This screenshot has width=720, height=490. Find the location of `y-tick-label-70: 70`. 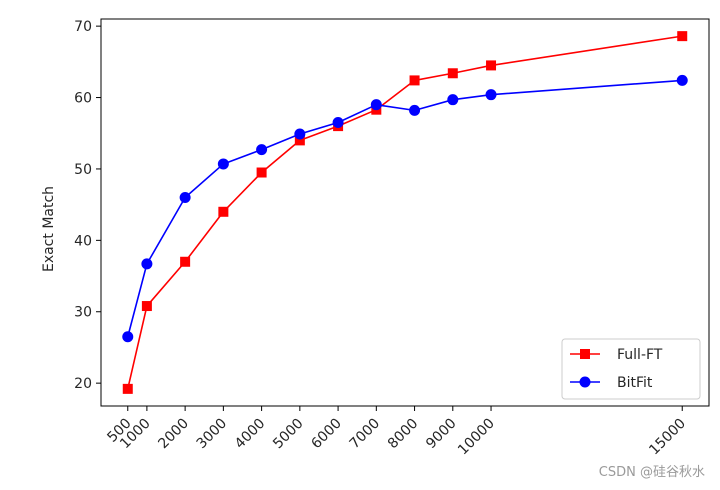

y-tick-label-70: 70 is located at coordinates (83, 27).